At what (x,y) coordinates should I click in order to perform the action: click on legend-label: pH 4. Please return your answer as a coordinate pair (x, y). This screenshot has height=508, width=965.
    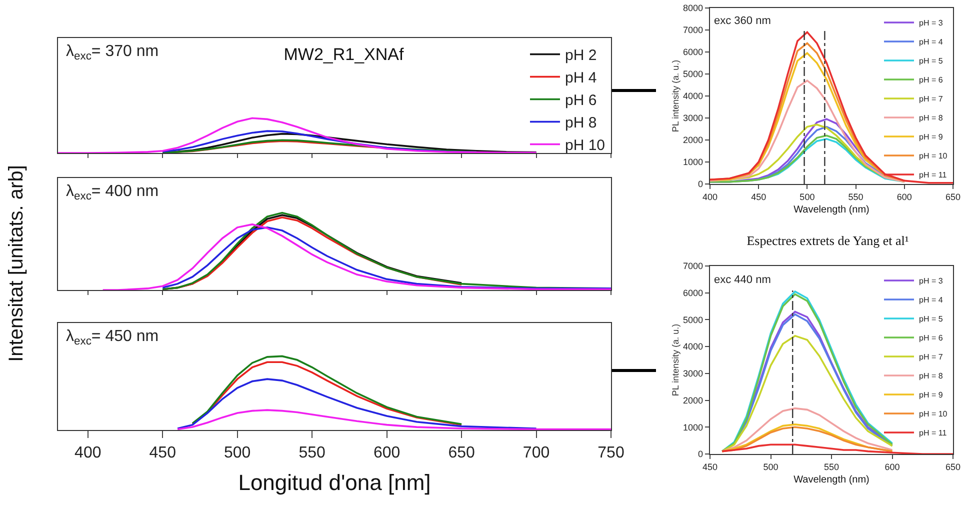
    Looking at the image, I should click on (581, 78).